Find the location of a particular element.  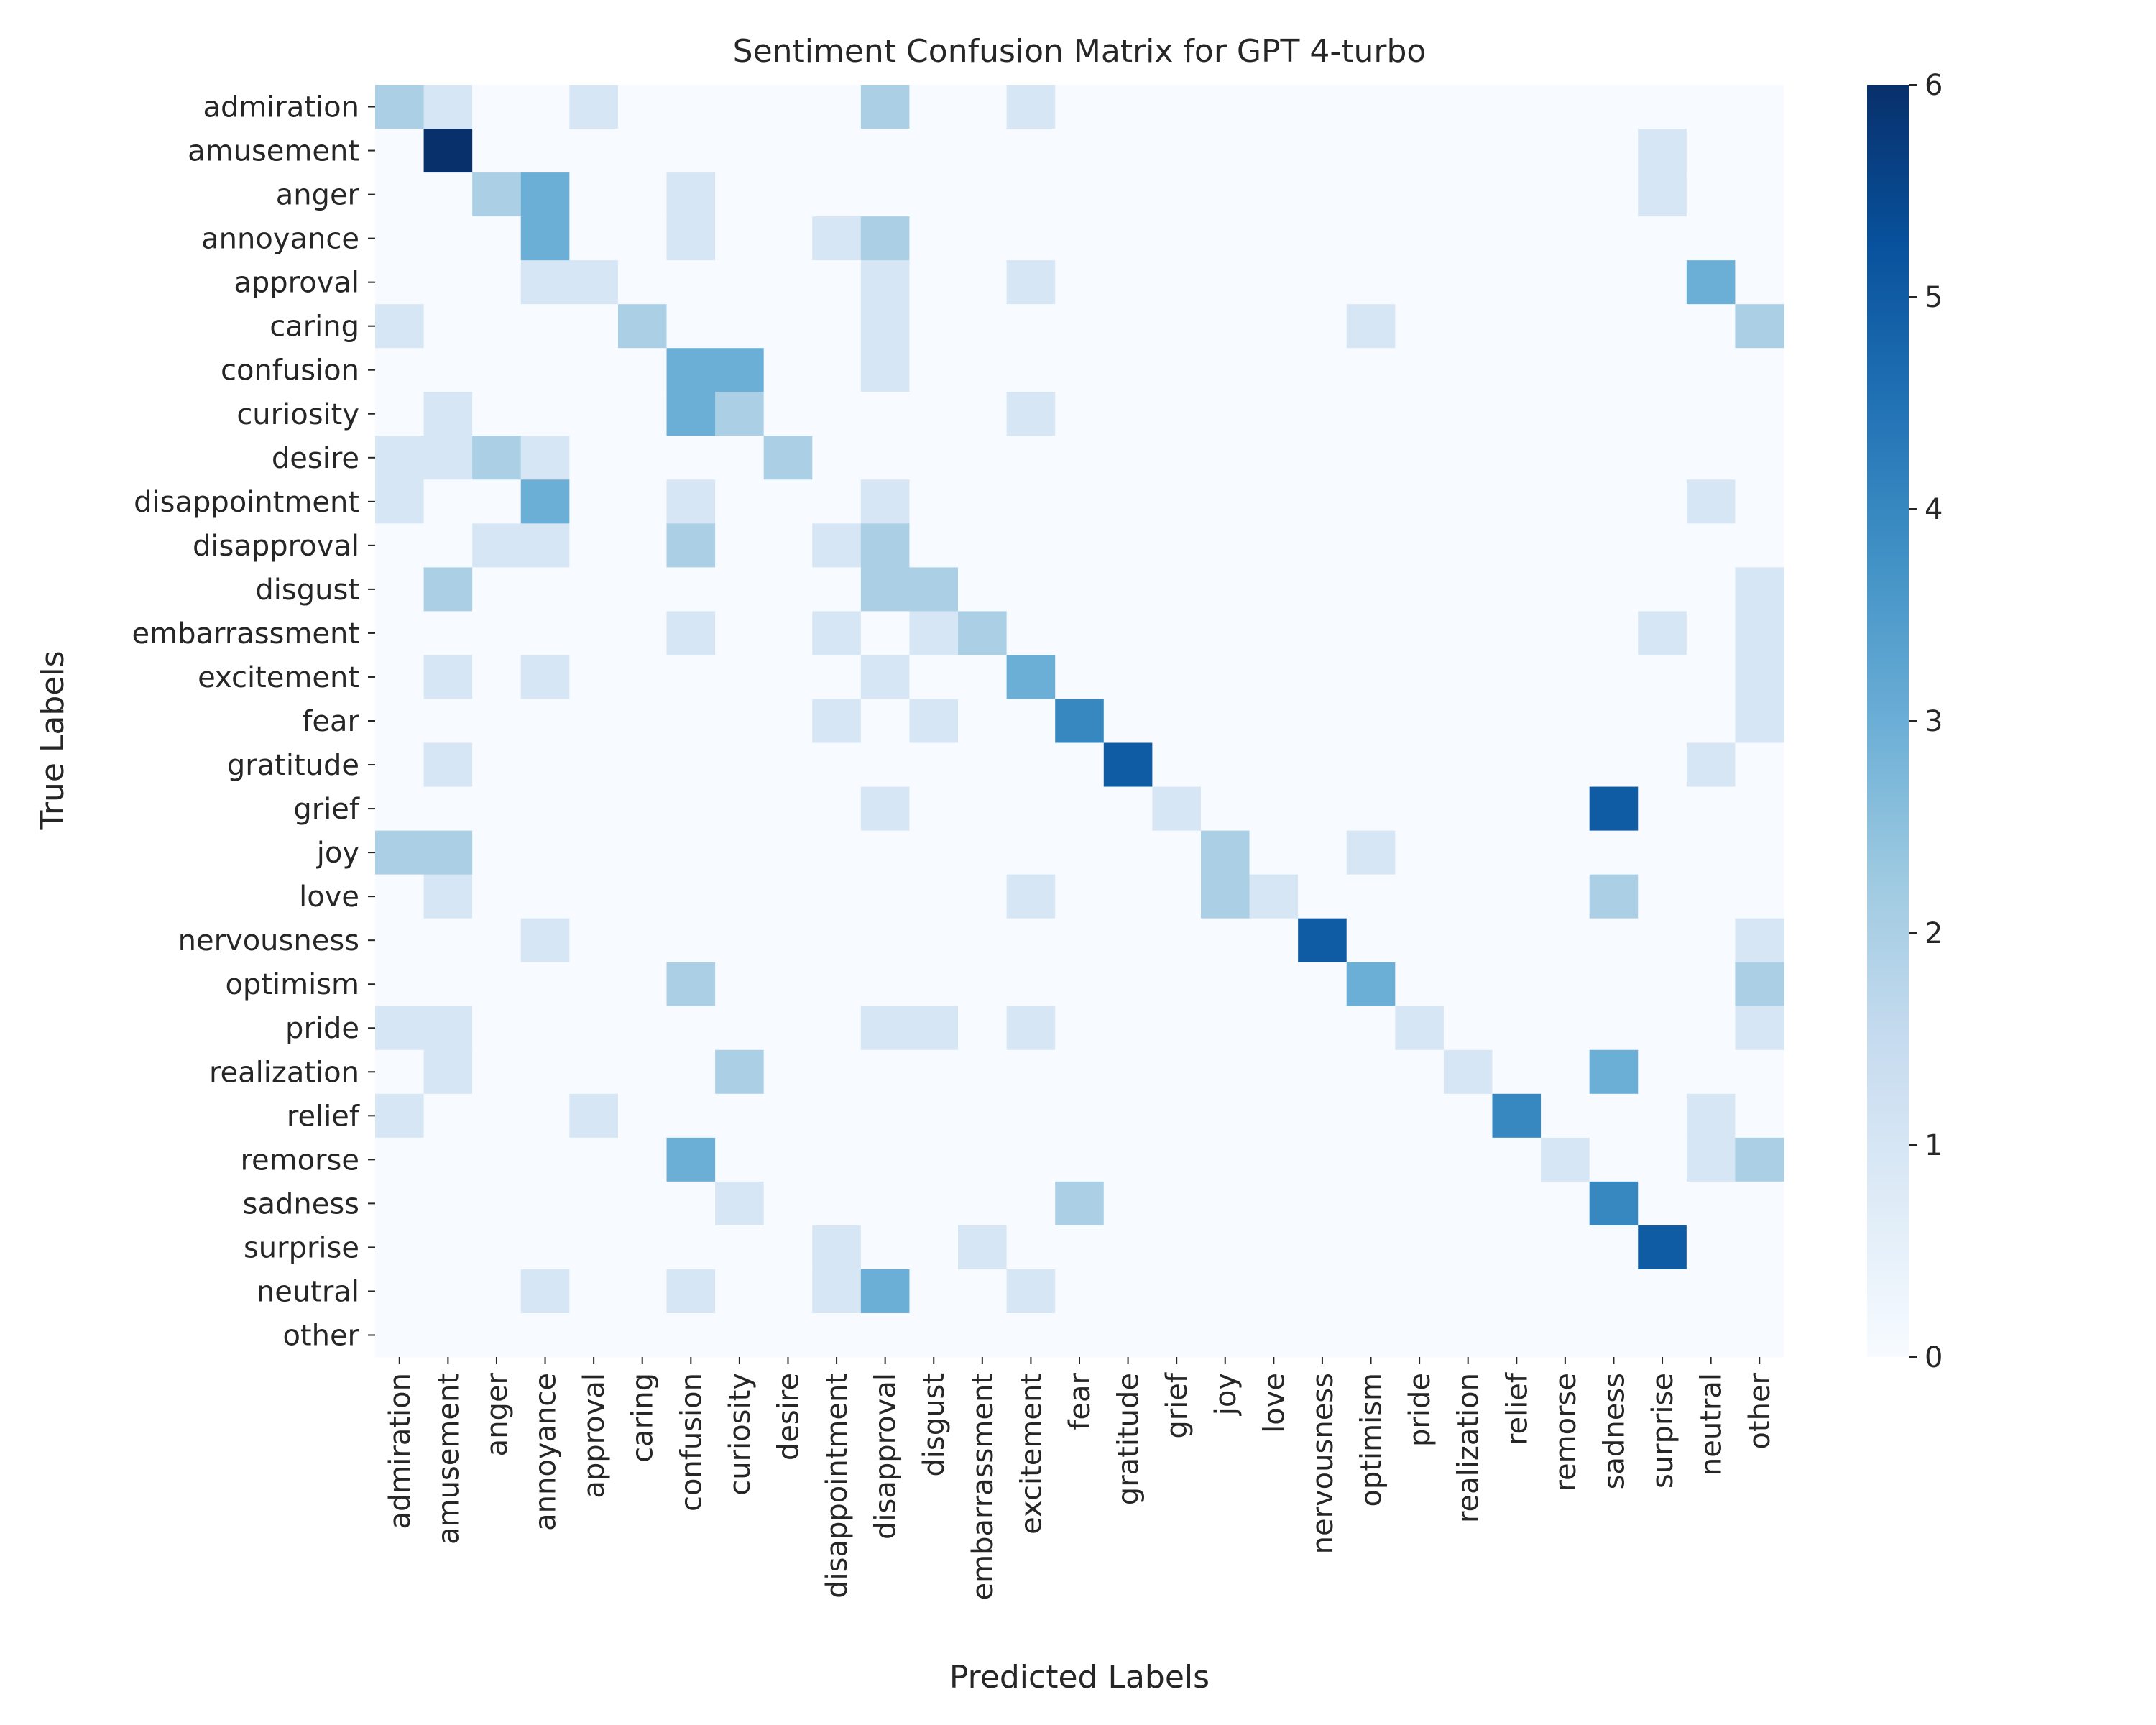

y-tick-label: anger is located at coordinates (318, 195).